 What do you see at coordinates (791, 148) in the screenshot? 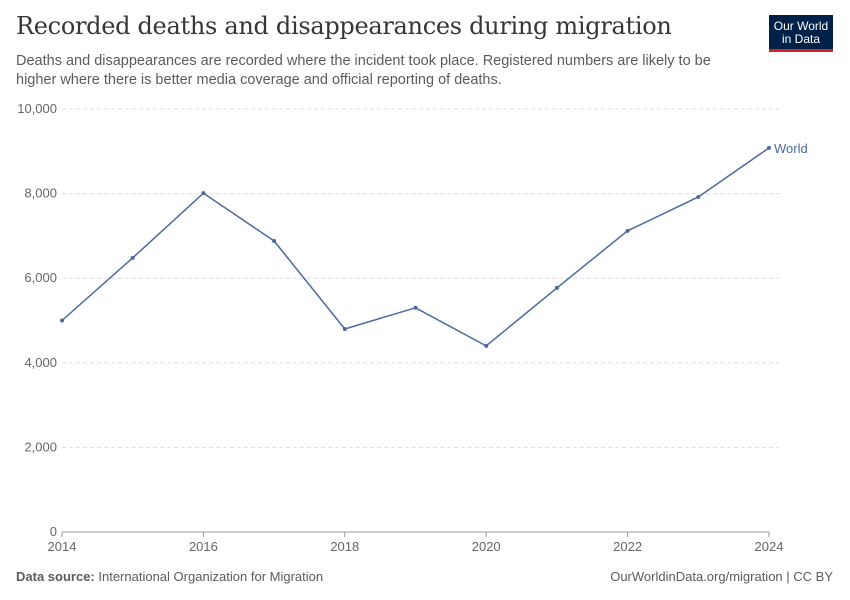
I see `series-label: World` at bounding box center [791, 148].